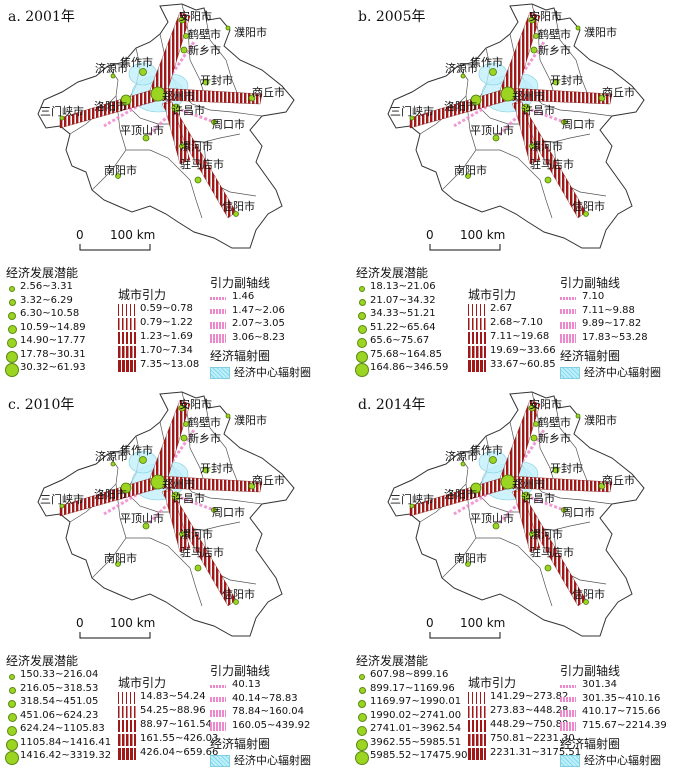  I want to click on sub-axis-legend-item: 9.89~17.82, so click(600, 325).